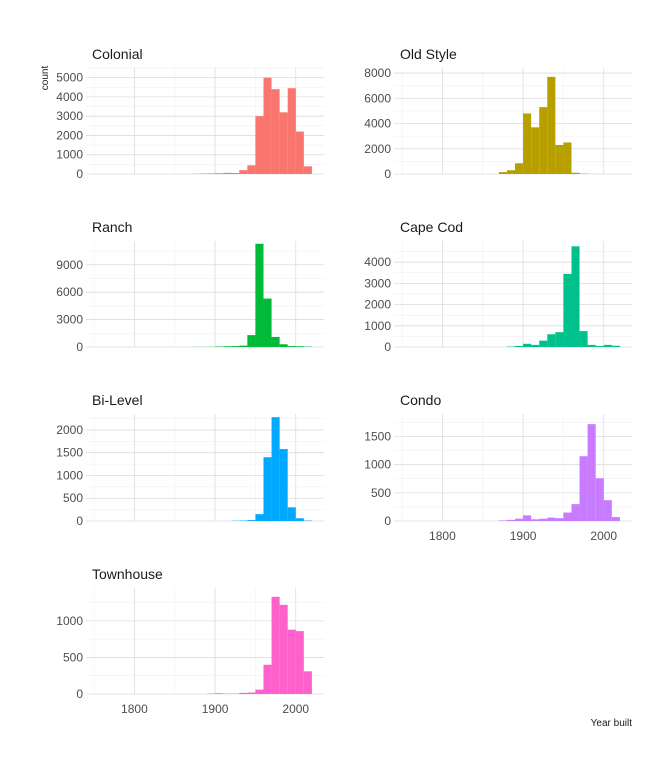 The height and width of the screenshot is (768, 672). What do you see at coordinates (69, 265) in the screenshot?
I see `y-tick-label: 9000` at bounding box center [69, 265].